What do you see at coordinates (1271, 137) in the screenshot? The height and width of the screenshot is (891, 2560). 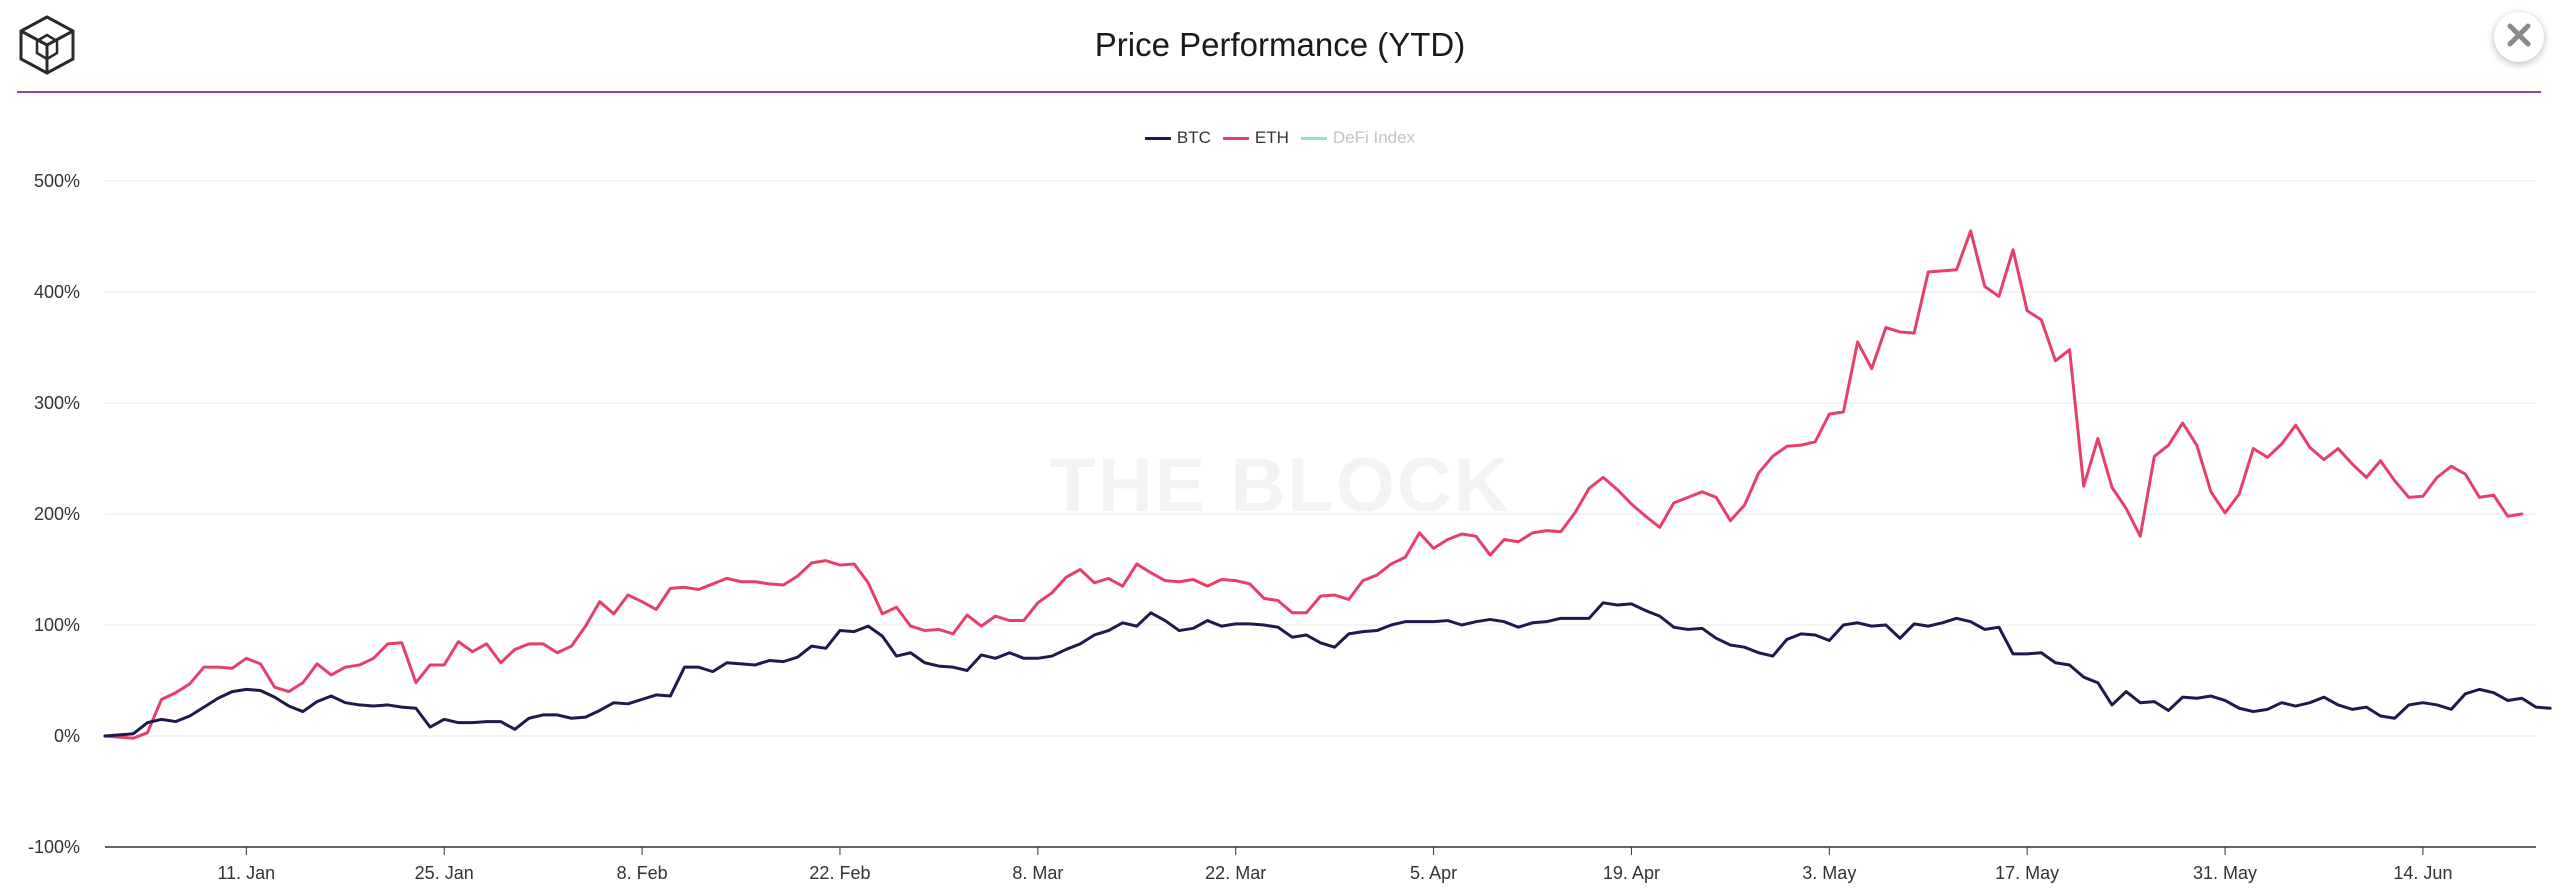 I see `legend-label-eth: ETH` at bounding box center [1271, 137].